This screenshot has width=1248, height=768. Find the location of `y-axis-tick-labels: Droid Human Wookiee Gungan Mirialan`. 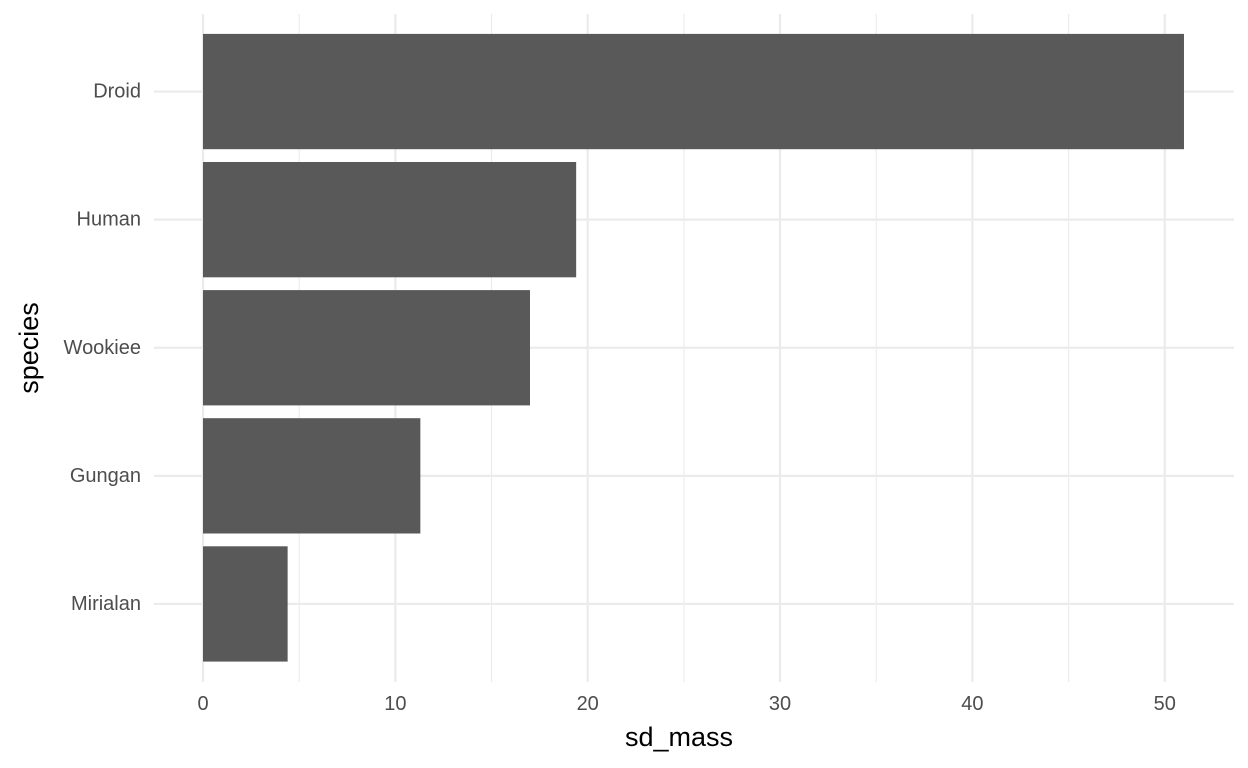

y-axis-tick-labels: Droid Human Wookiee Gungan Mirialan is located at coordinates (102, 348).